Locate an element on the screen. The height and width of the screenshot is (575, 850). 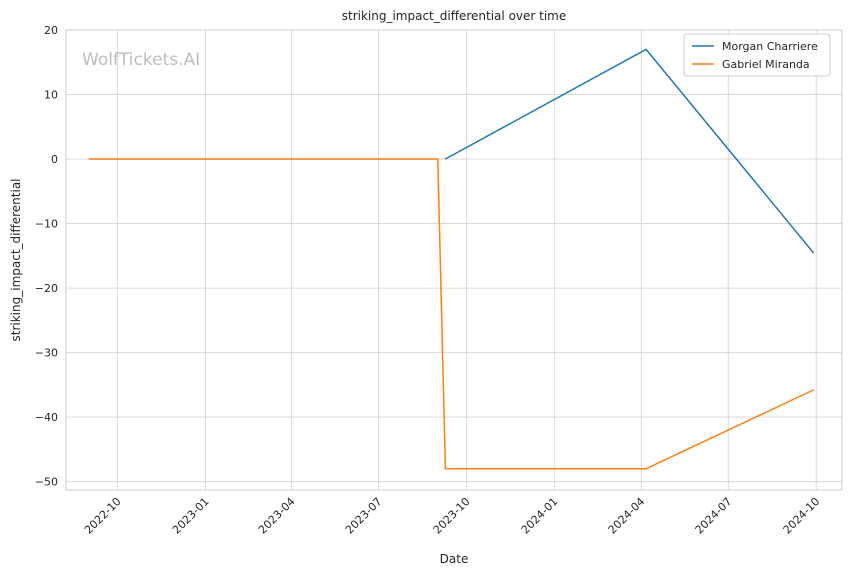
y-axis-ticks: 20 10 0 −10 −20 −30 −40 −50 is located at coordinates (46, 256).